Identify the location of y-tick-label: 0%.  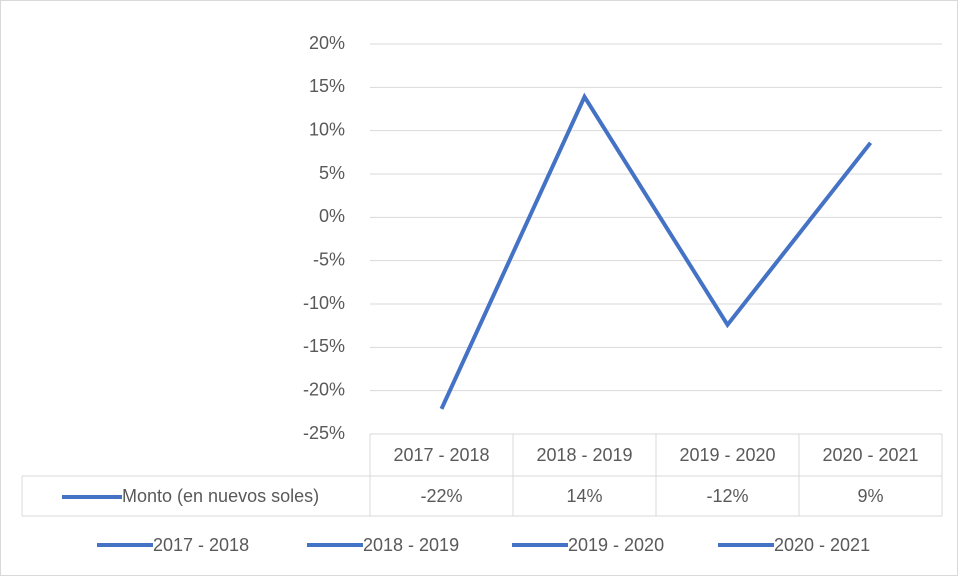
(332, 216).